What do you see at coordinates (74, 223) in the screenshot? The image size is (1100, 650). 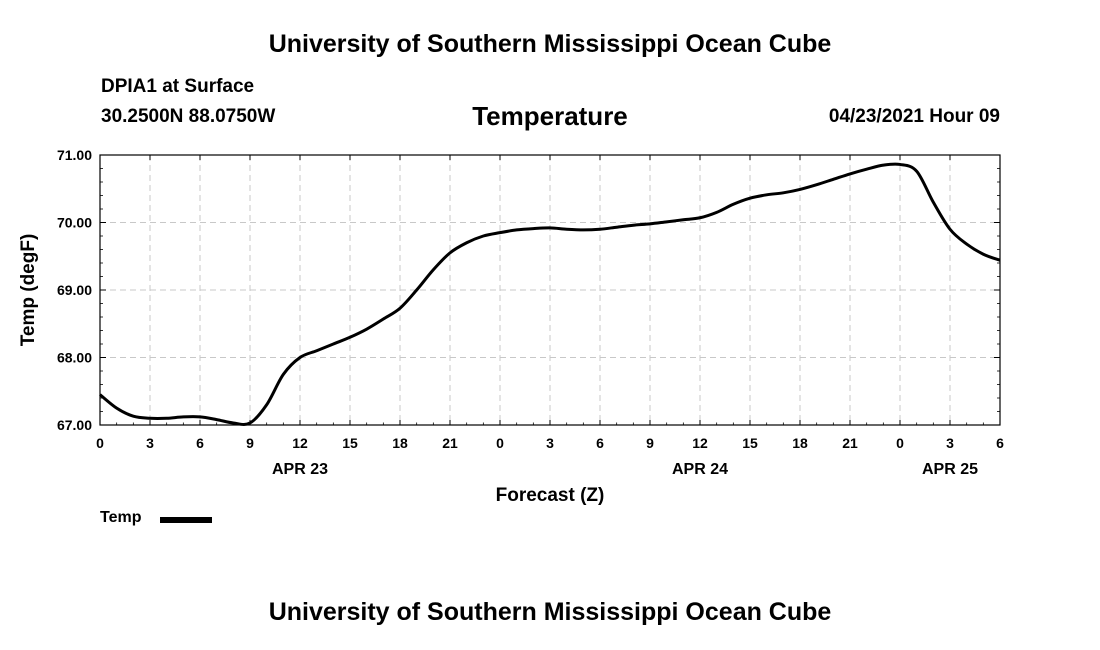 I see `y-tick-label: 70.00` at bounding box center [74, 223].